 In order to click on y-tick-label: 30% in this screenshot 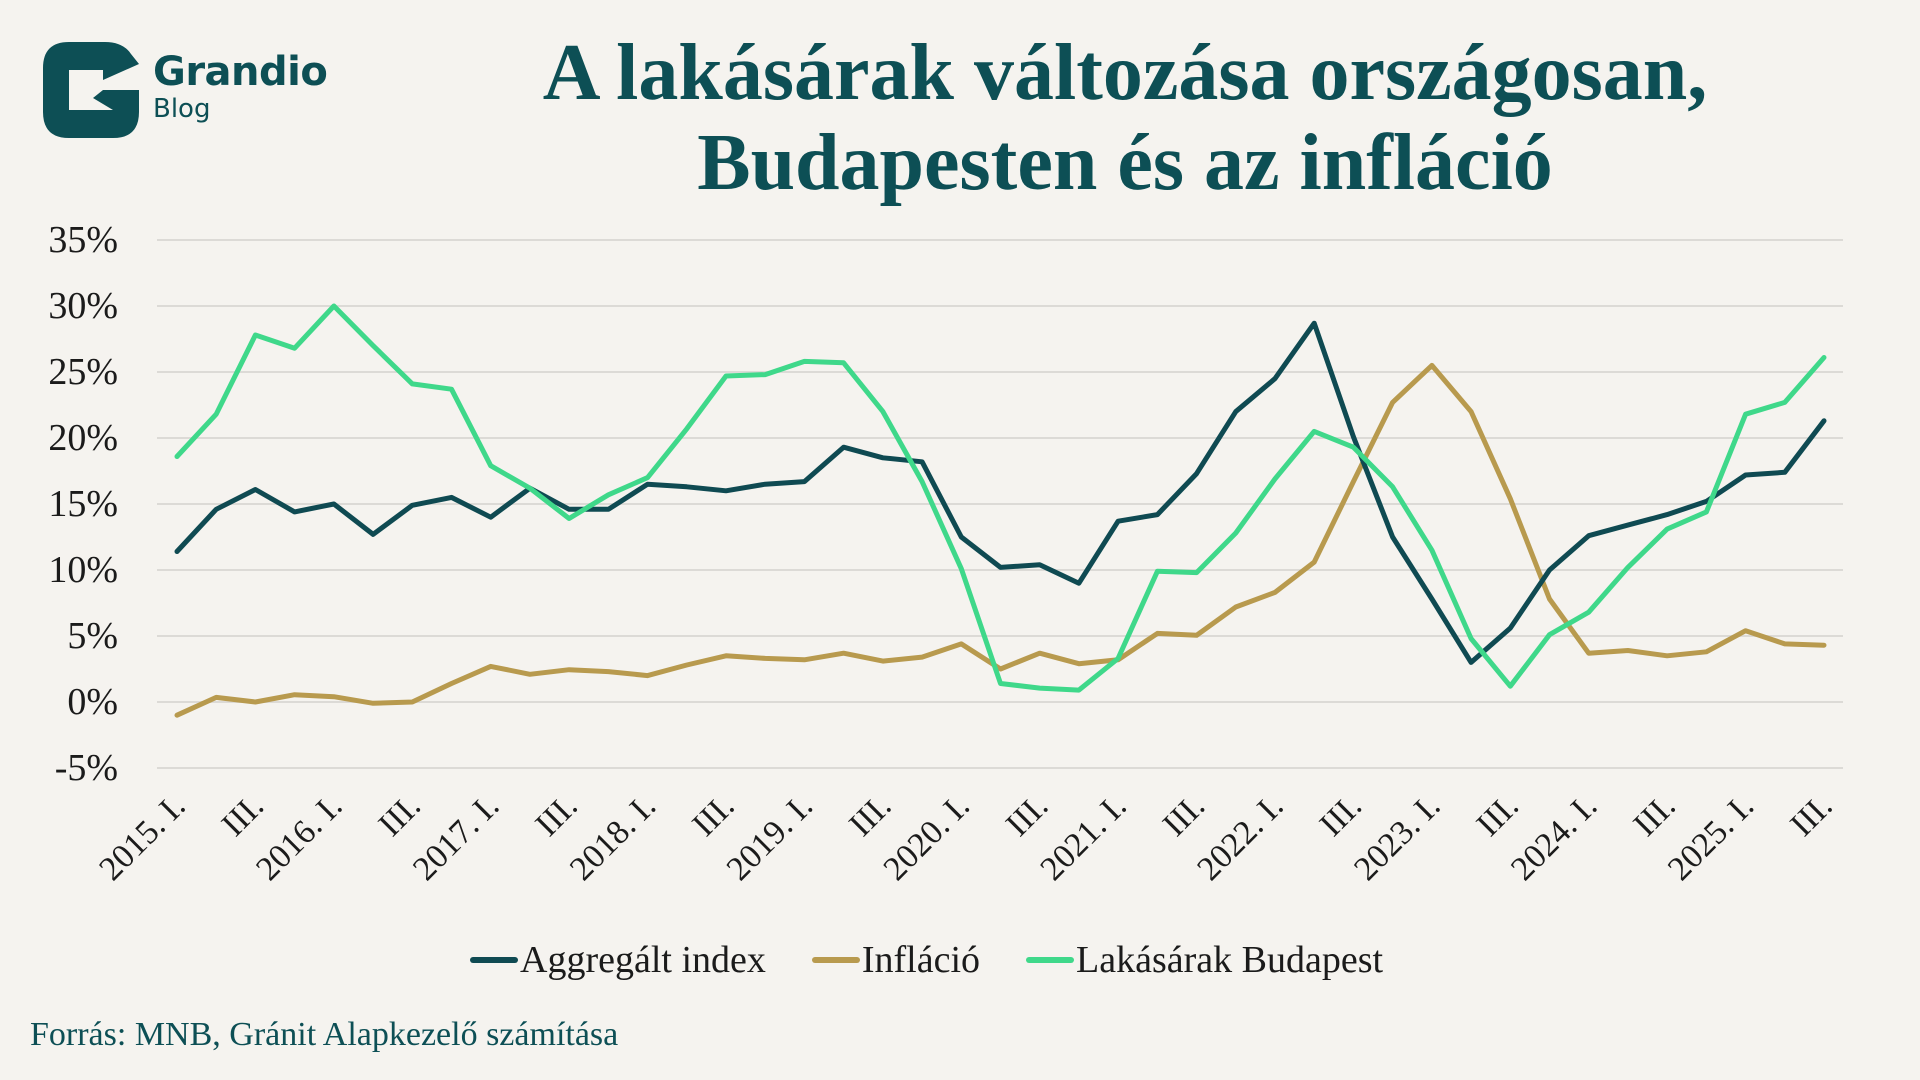, I will do `click(83, 306)`.